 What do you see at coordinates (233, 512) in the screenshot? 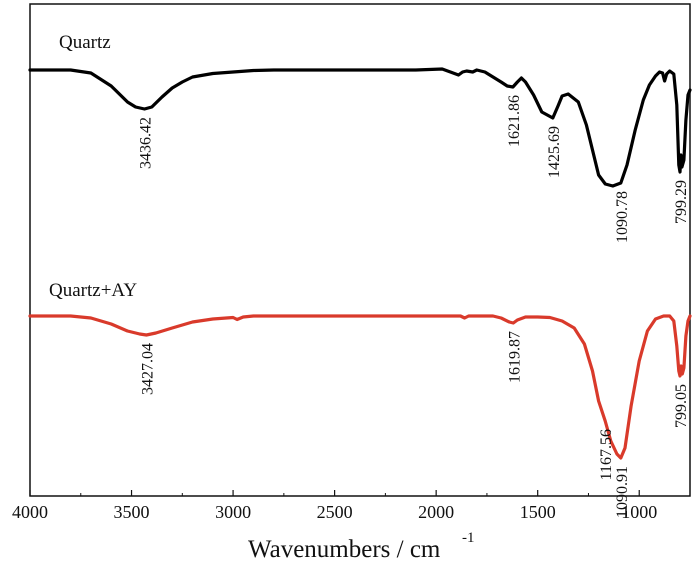
I see `x-tick-label: 3000` at bounding box center [233, 512].